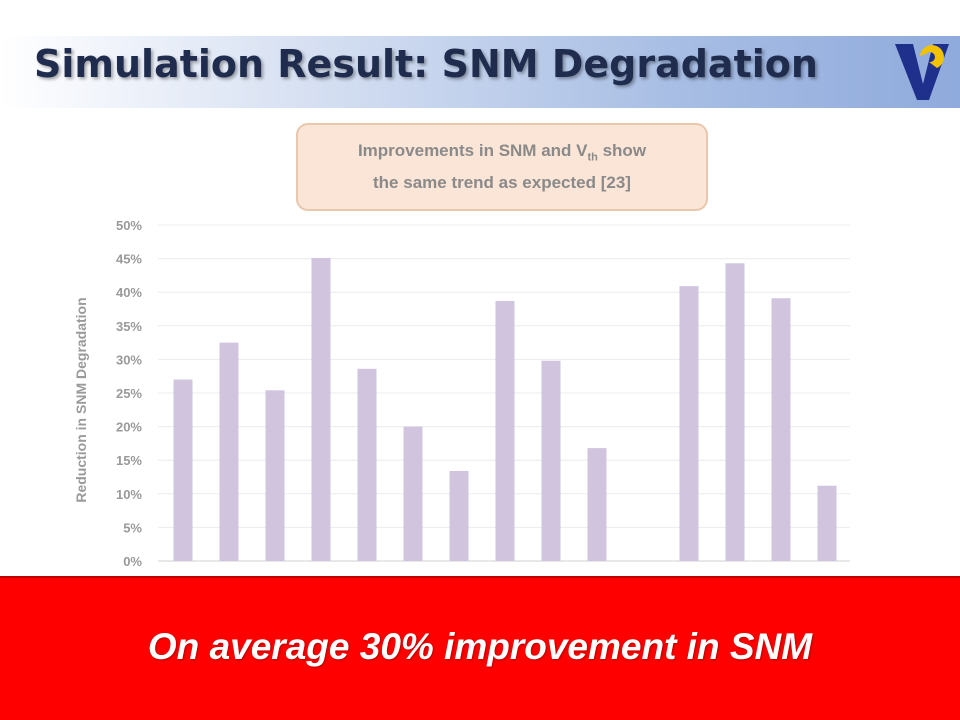 The image size is (960, 720). I want to click on callout-line1-post: show, so click(622, 150).